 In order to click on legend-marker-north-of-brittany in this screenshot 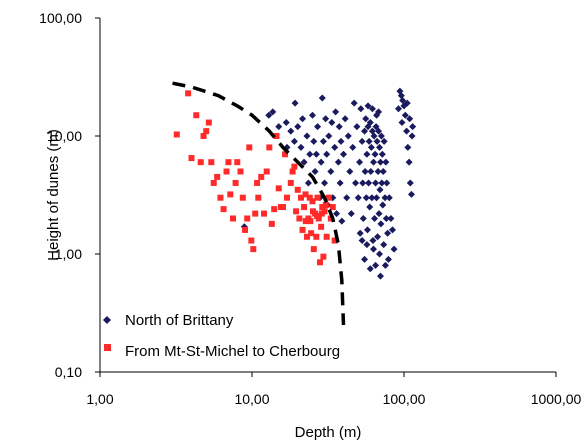, I will do `click(107, 320)`.